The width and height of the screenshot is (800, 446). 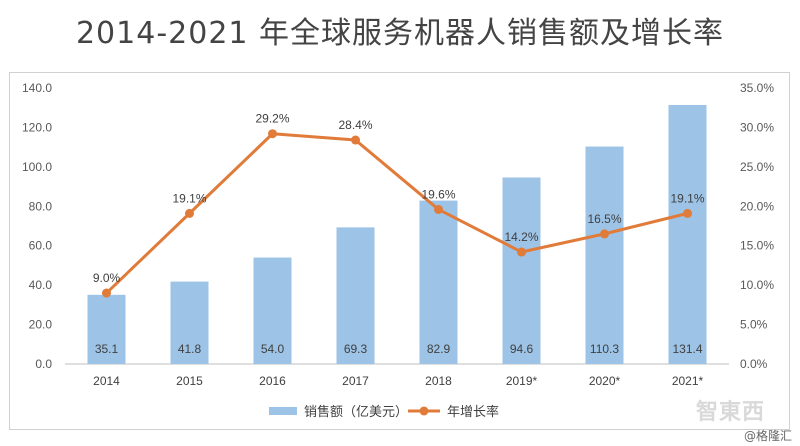 What do you see at coordinates (473, 412) in the screenshot?
I see `legend-label-growth: 年增长率` at bounding box center [473, 412].